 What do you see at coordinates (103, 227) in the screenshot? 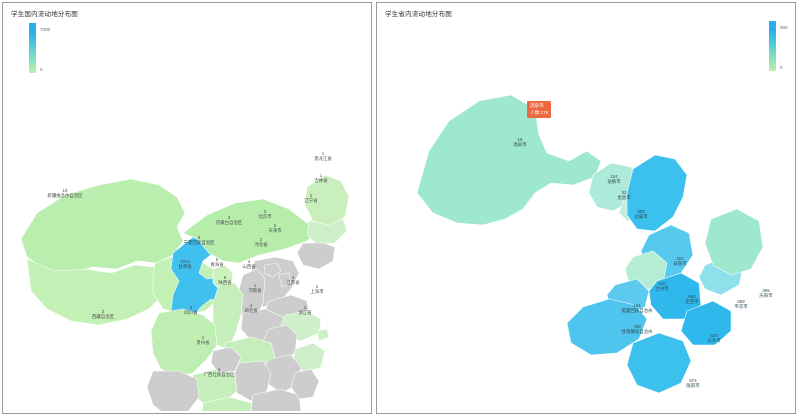
I see `province-xinjiang` at bounding box center [103, 227].